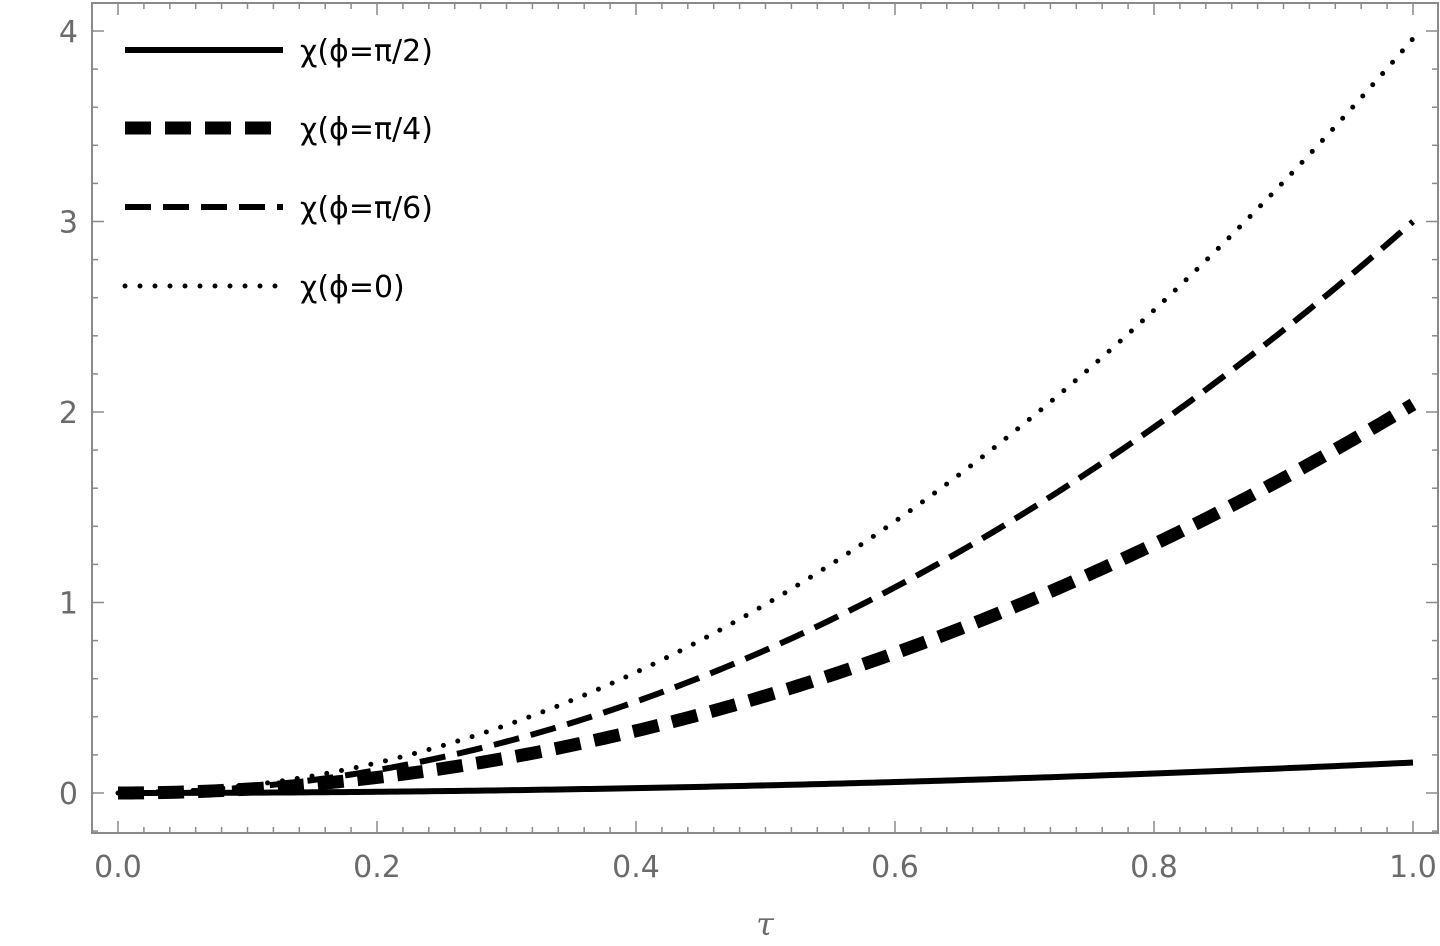 The image size is (1440, 946). Describe the element at coordinates (352, 287) in the screenshot. I see `legend-label-3: χ(ϕ=0)` at that location.